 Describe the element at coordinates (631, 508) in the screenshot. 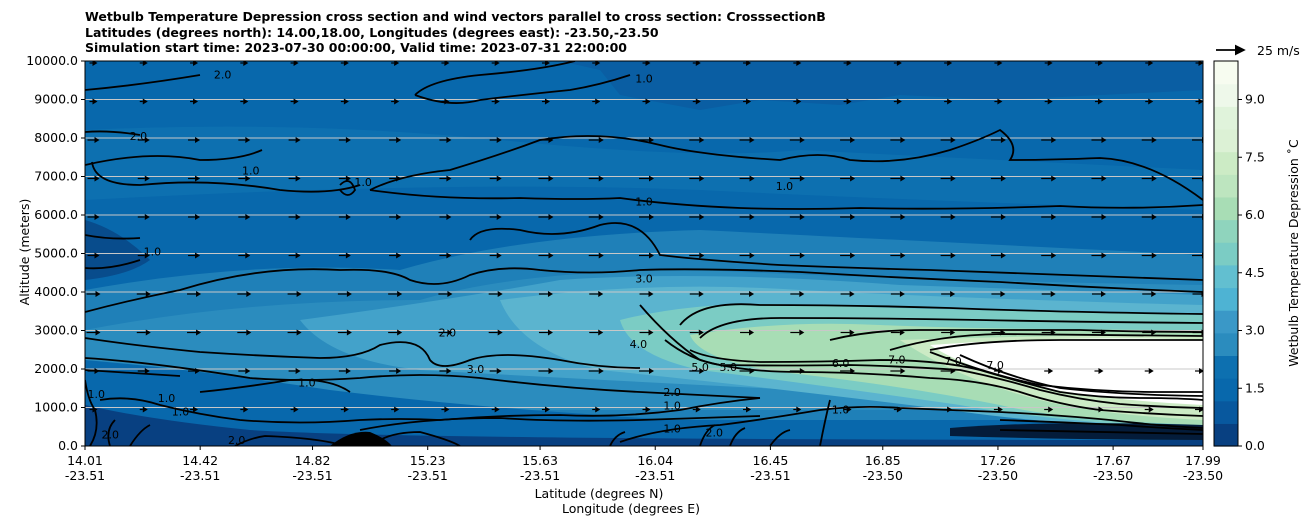

I see `x-axis-label-line2: Longitude (degrees E)` at that location.